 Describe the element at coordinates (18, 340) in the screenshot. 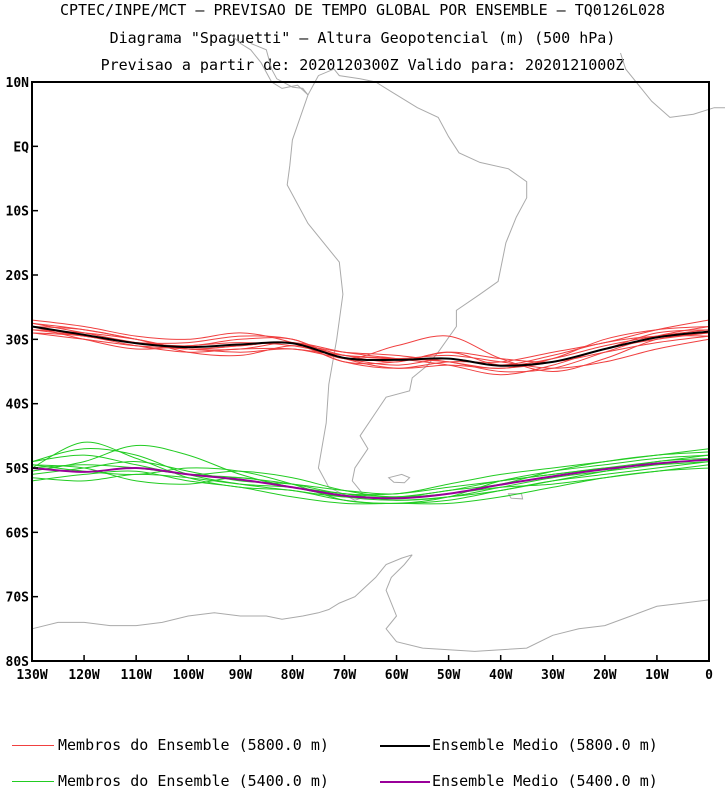

I see `y-tick-label: 30S` at that location.